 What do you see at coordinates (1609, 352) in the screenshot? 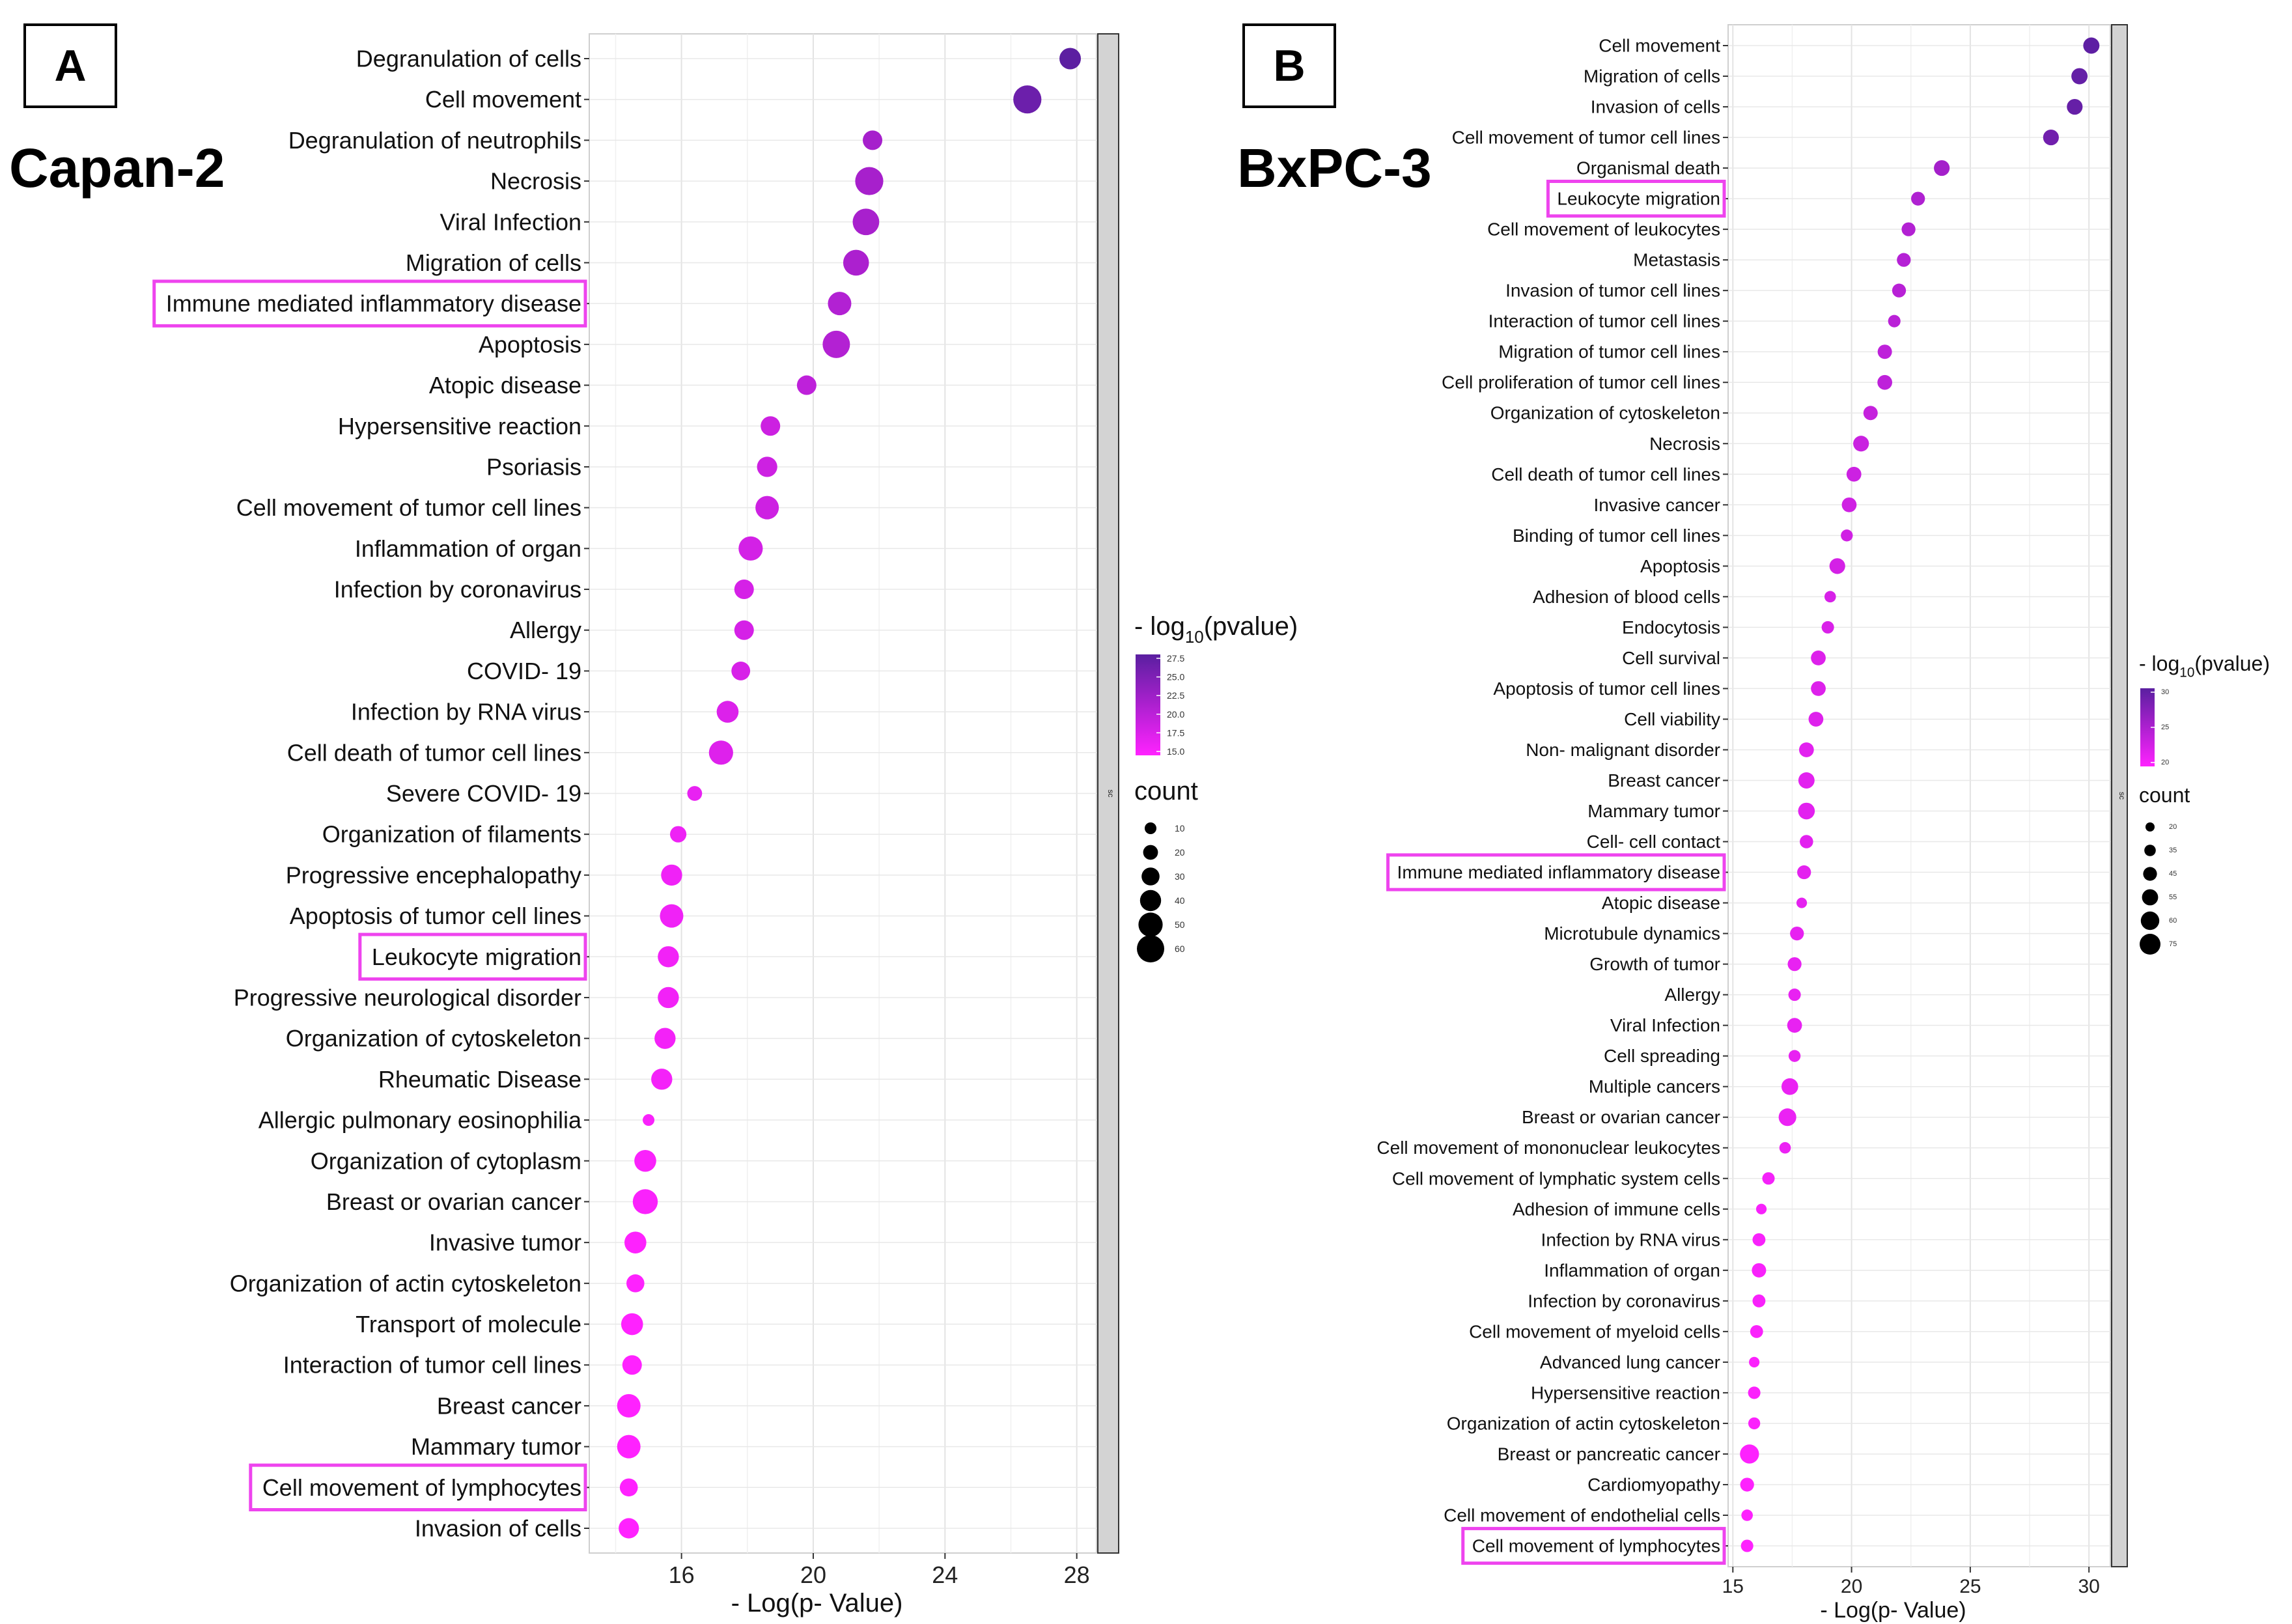
I see `b-category-label: Migration of tumor cell lines` at bounding box center [1609, 352].